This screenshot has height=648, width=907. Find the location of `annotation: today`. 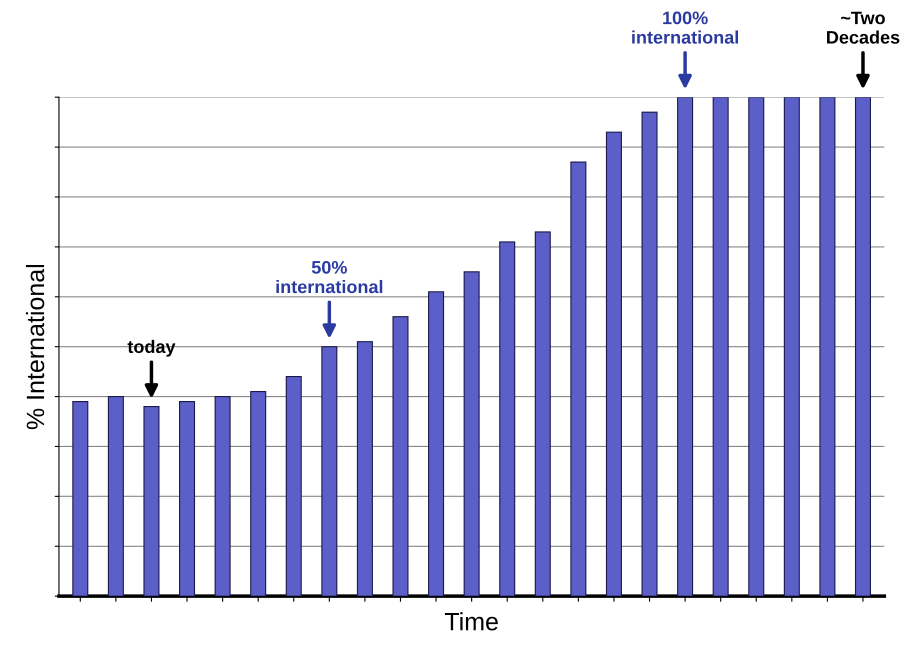

annotation: today is located at coordinates (152, 348).